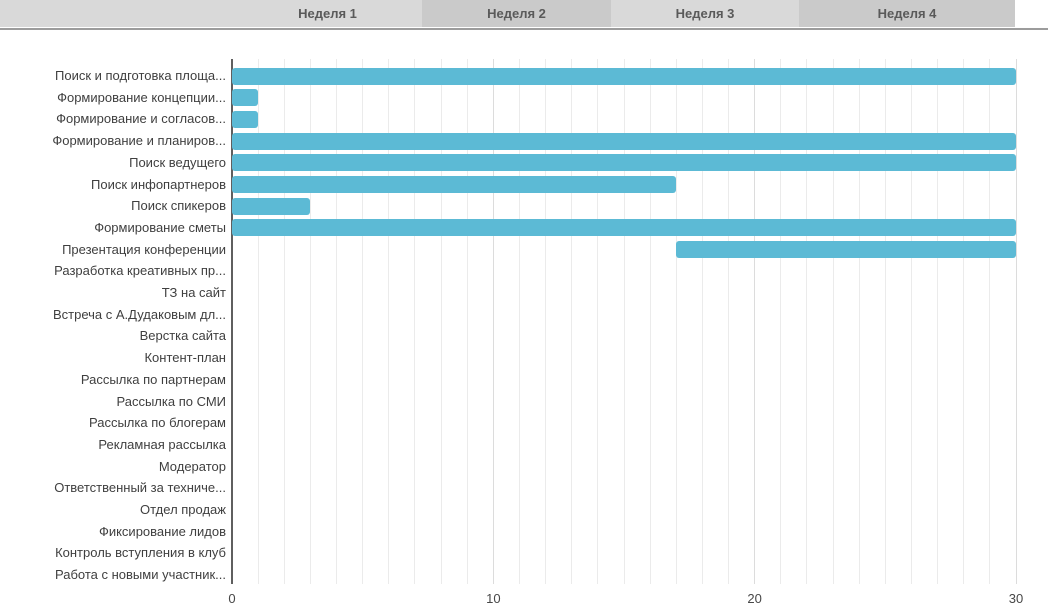 The image size is (1048, 613). What do you see at coordinates (1016, 598) in the screenshot?
I see `x-tick-label: 30` at bounding box center [1016, 598].